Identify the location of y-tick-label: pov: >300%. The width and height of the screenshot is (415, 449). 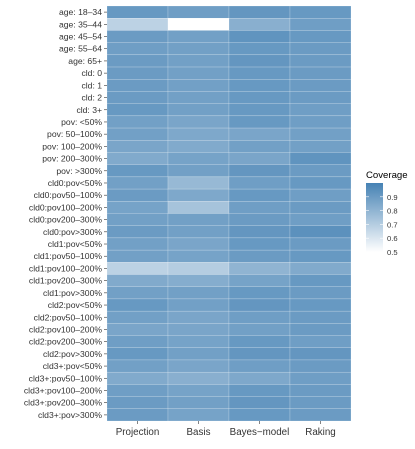
(79, 171).